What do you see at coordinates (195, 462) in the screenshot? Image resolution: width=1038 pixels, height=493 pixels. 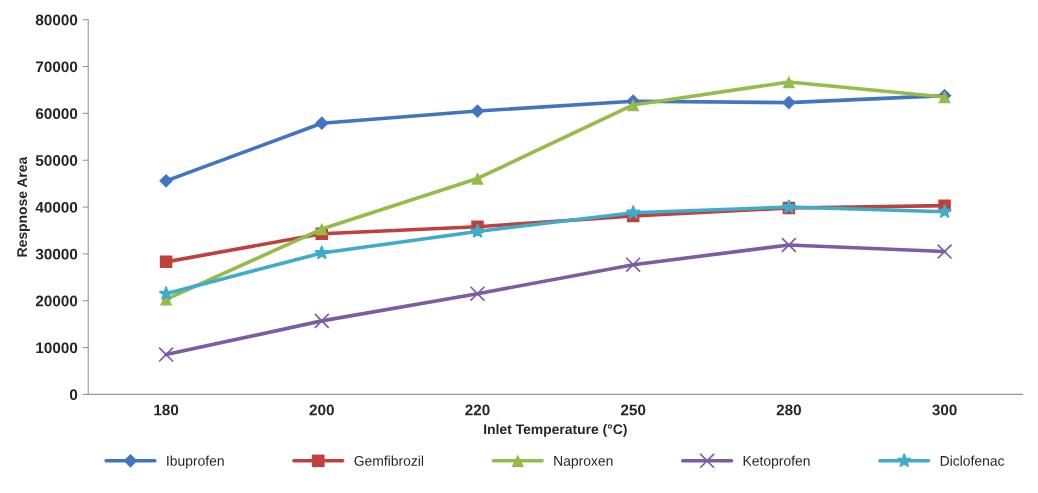 I see `legend-label: Ibuprofen` at bounding box center [195, 462].